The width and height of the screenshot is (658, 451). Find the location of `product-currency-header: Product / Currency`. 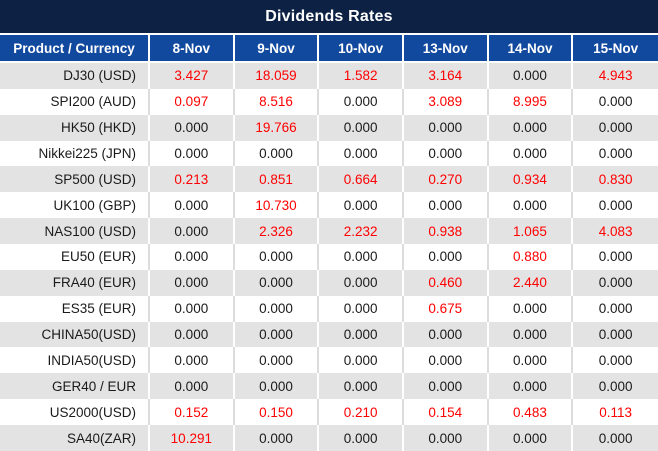

product-currency-header: Product / Currency is located at coordinates (75, 48).